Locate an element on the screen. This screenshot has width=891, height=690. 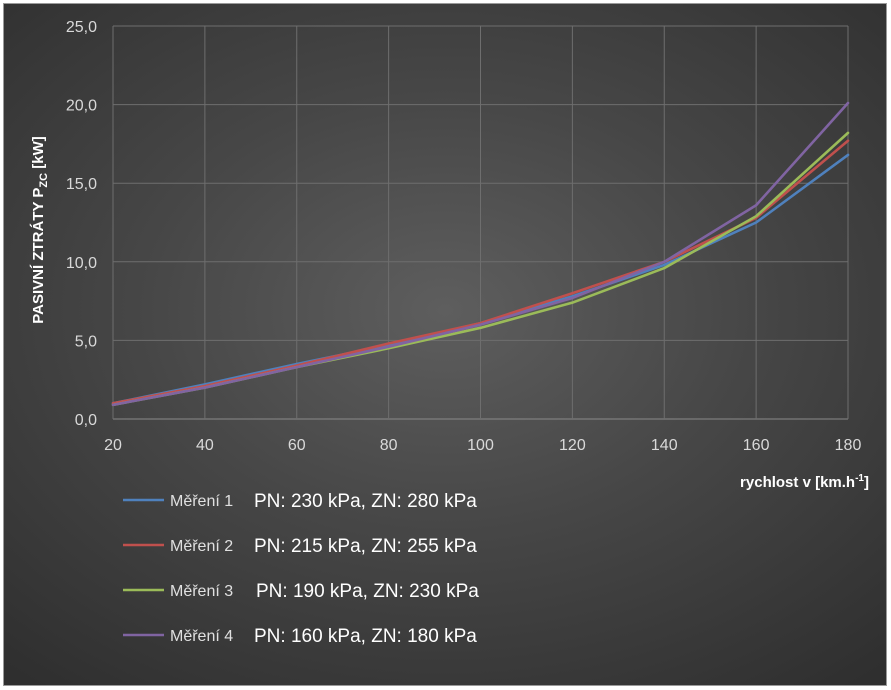
y-axis-label: PASIVNÍ ZTRÁTY PZC [kW] is located at coordinates (40, 229).